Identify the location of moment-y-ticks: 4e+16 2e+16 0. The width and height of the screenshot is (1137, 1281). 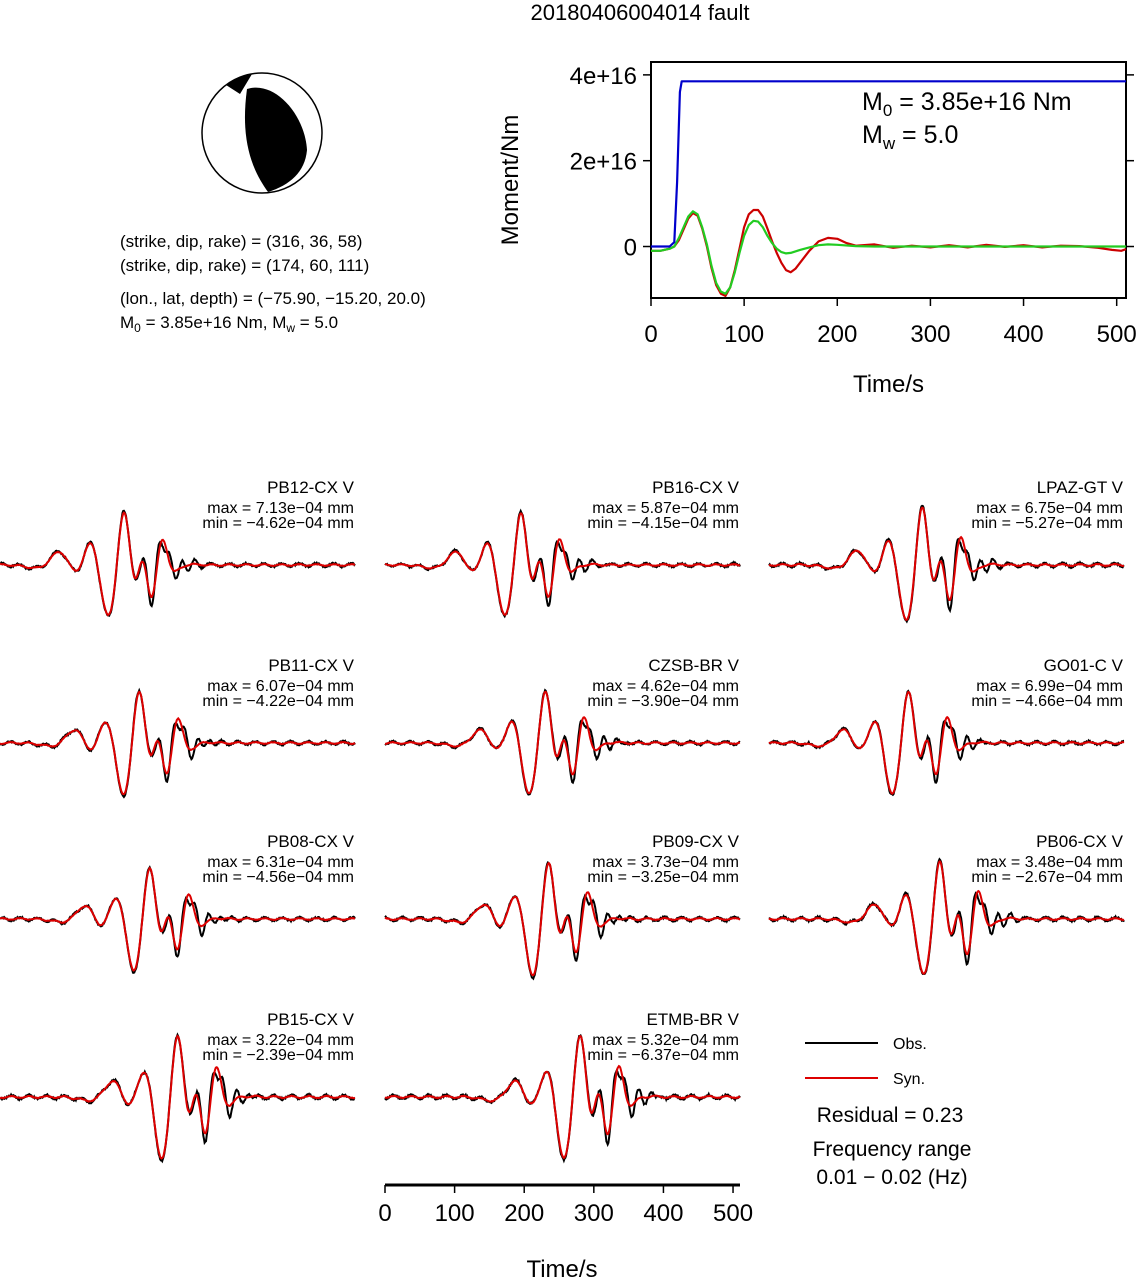
(852, 162).